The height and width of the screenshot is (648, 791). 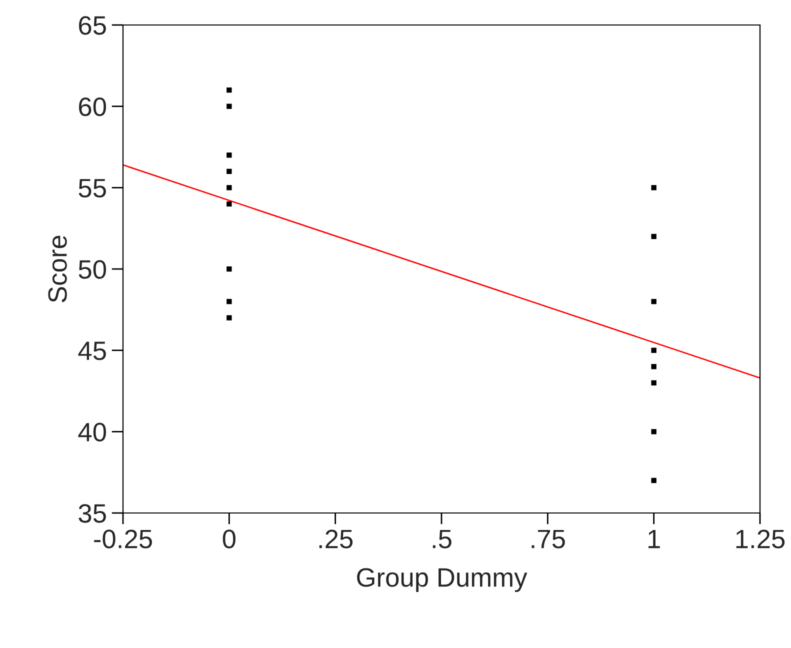 I want to click on y-tick-label: 55, so click(x=92, y=188).